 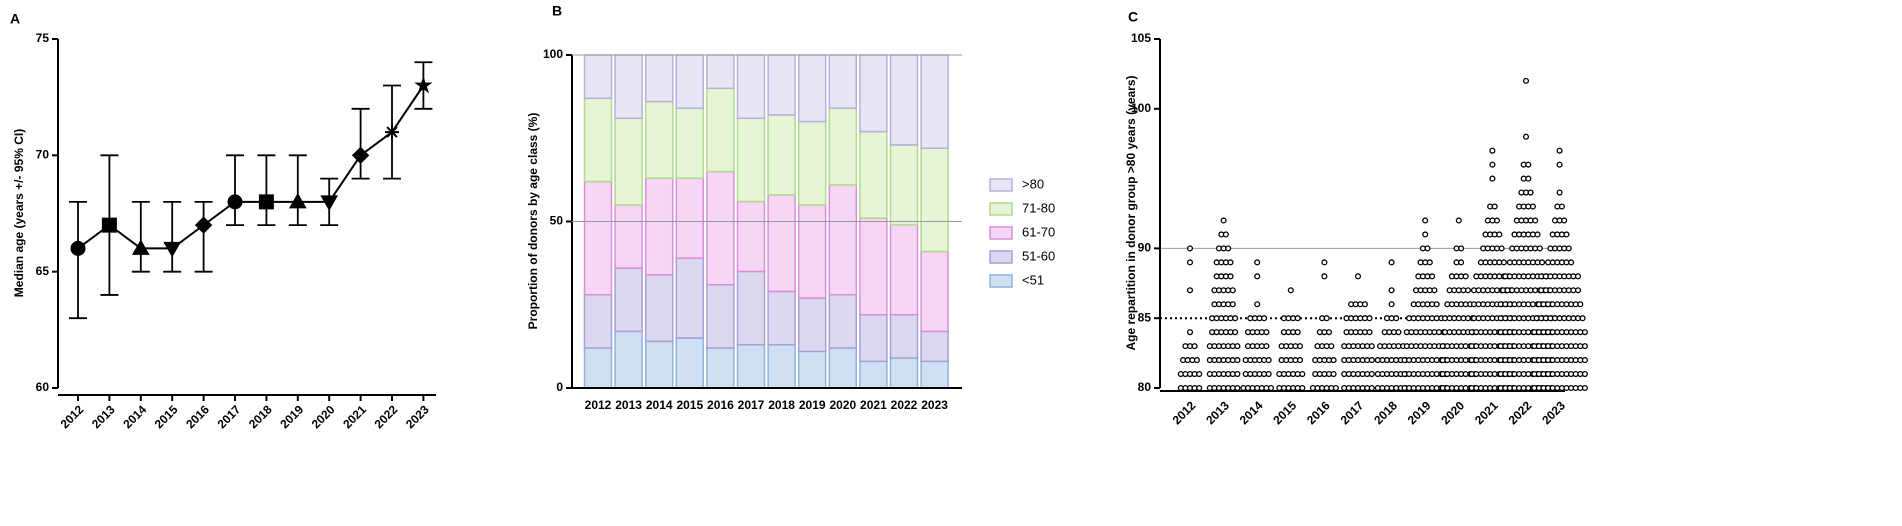 What do you see at coordinates (598, 405) in the screenshot?
I see `x-tick-label: 2012` at bounding box center [598, 405].